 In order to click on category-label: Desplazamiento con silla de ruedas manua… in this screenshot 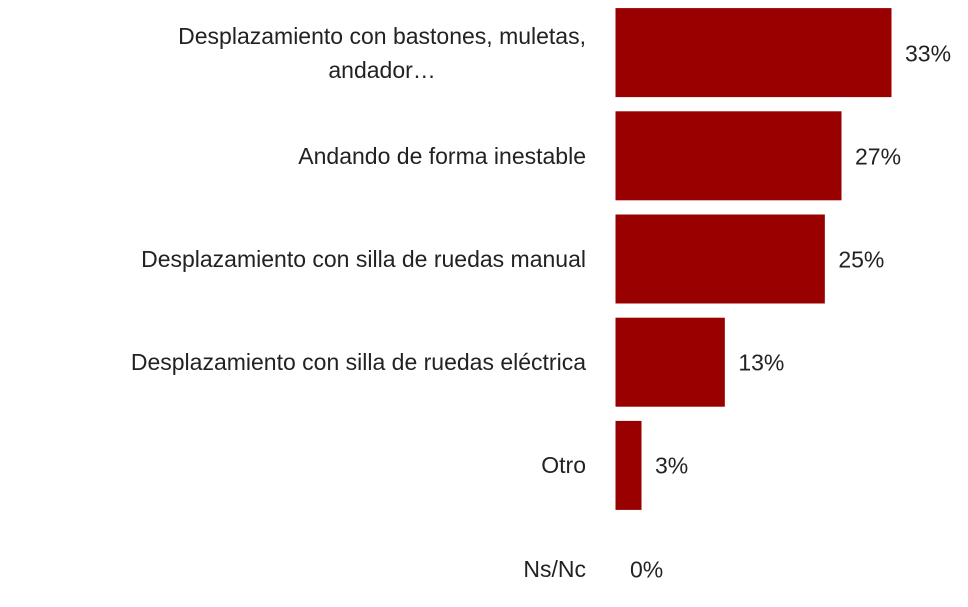, I will do `click(363, 259)`.